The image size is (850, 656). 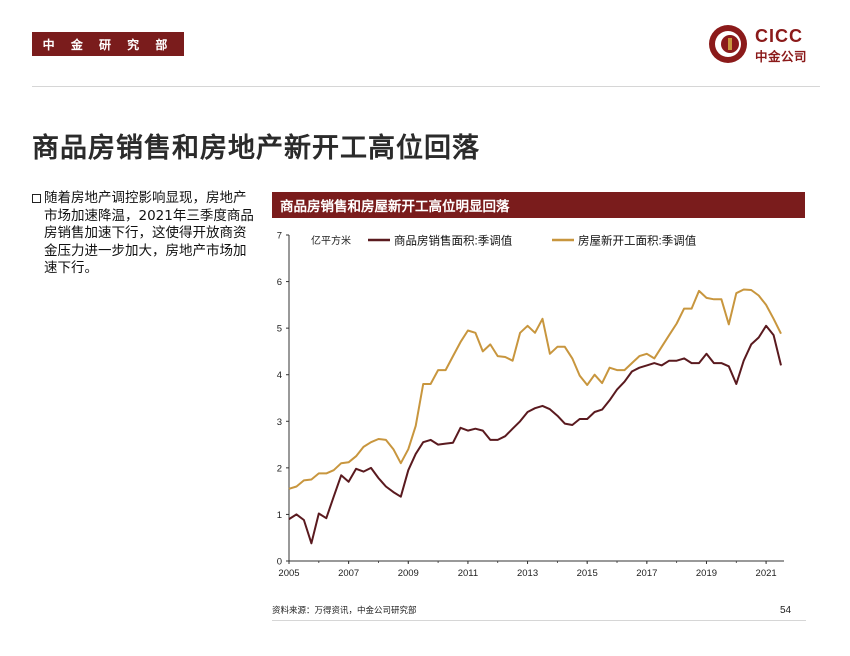 I want to click on y-tick-label: 7, so click(x=279, y=236).